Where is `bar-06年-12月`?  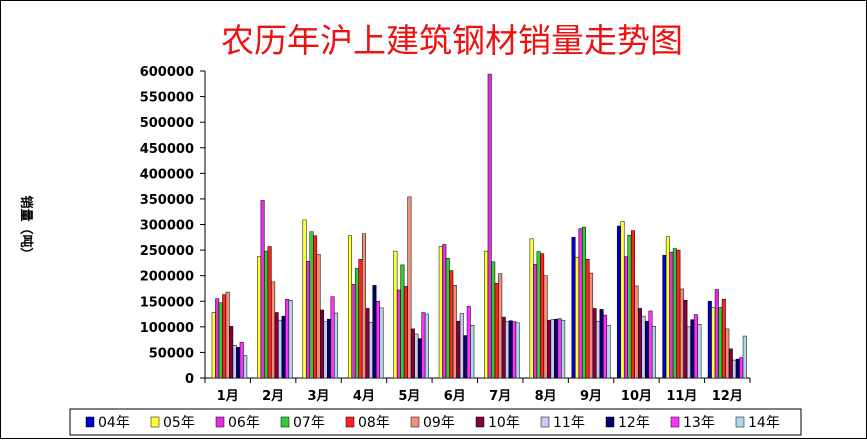 bar-06年-12月 is located at coordinates (716, 334).